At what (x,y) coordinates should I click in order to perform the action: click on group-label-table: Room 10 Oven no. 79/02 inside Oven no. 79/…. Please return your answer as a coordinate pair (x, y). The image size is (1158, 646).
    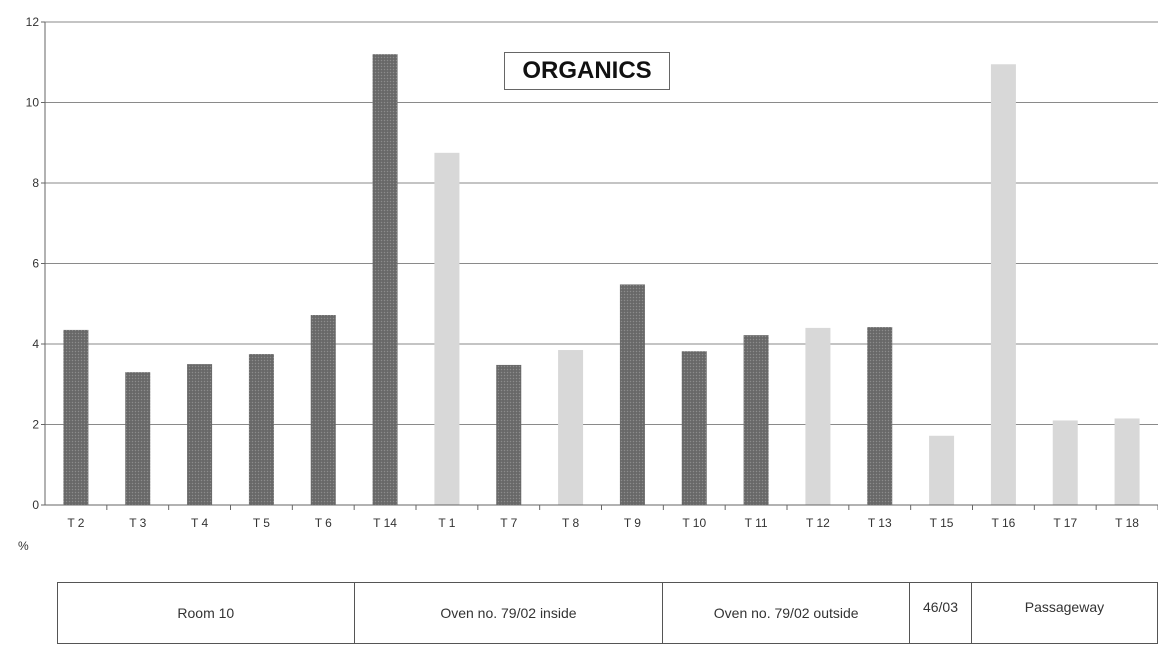
    Looking at the image, I should click on (607, 613).